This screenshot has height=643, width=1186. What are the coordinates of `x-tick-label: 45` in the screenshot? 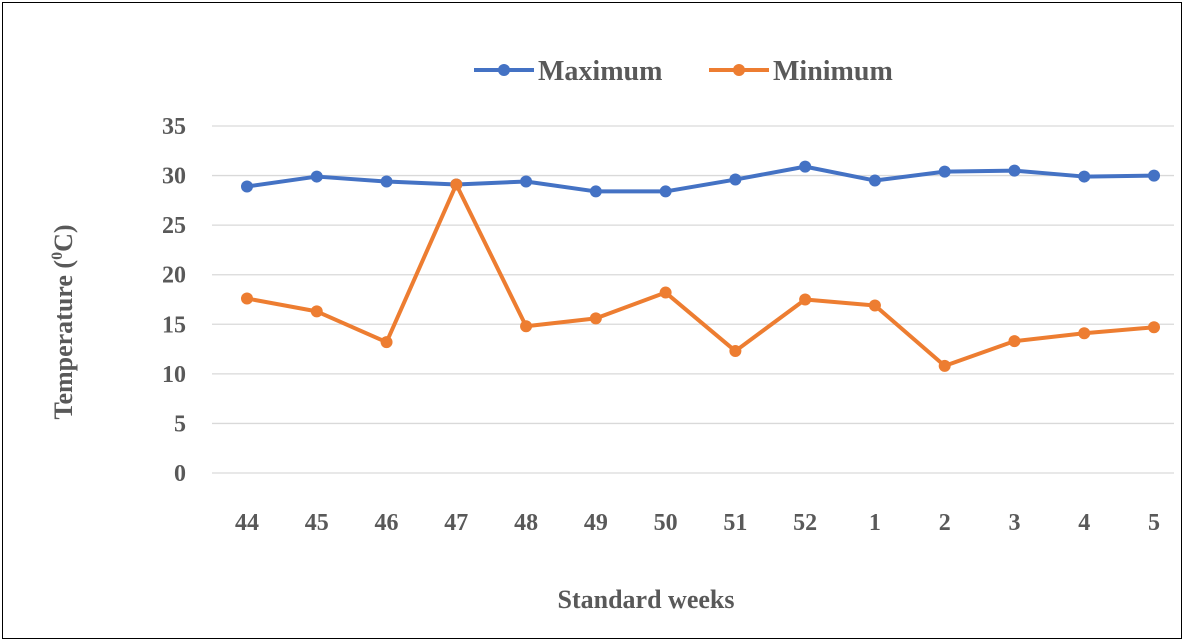 It's located at (317, 523).